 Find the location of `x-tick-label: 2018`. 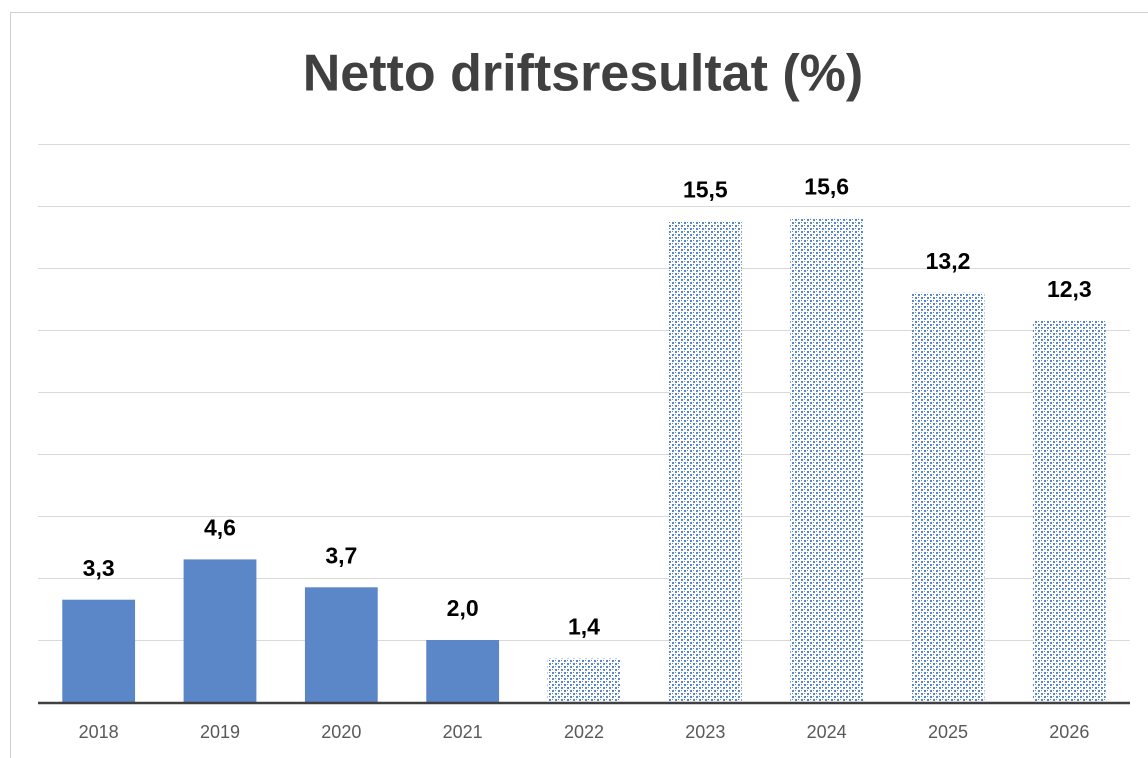

x-tick-label: 2018 is located at coordinates (99, 732).